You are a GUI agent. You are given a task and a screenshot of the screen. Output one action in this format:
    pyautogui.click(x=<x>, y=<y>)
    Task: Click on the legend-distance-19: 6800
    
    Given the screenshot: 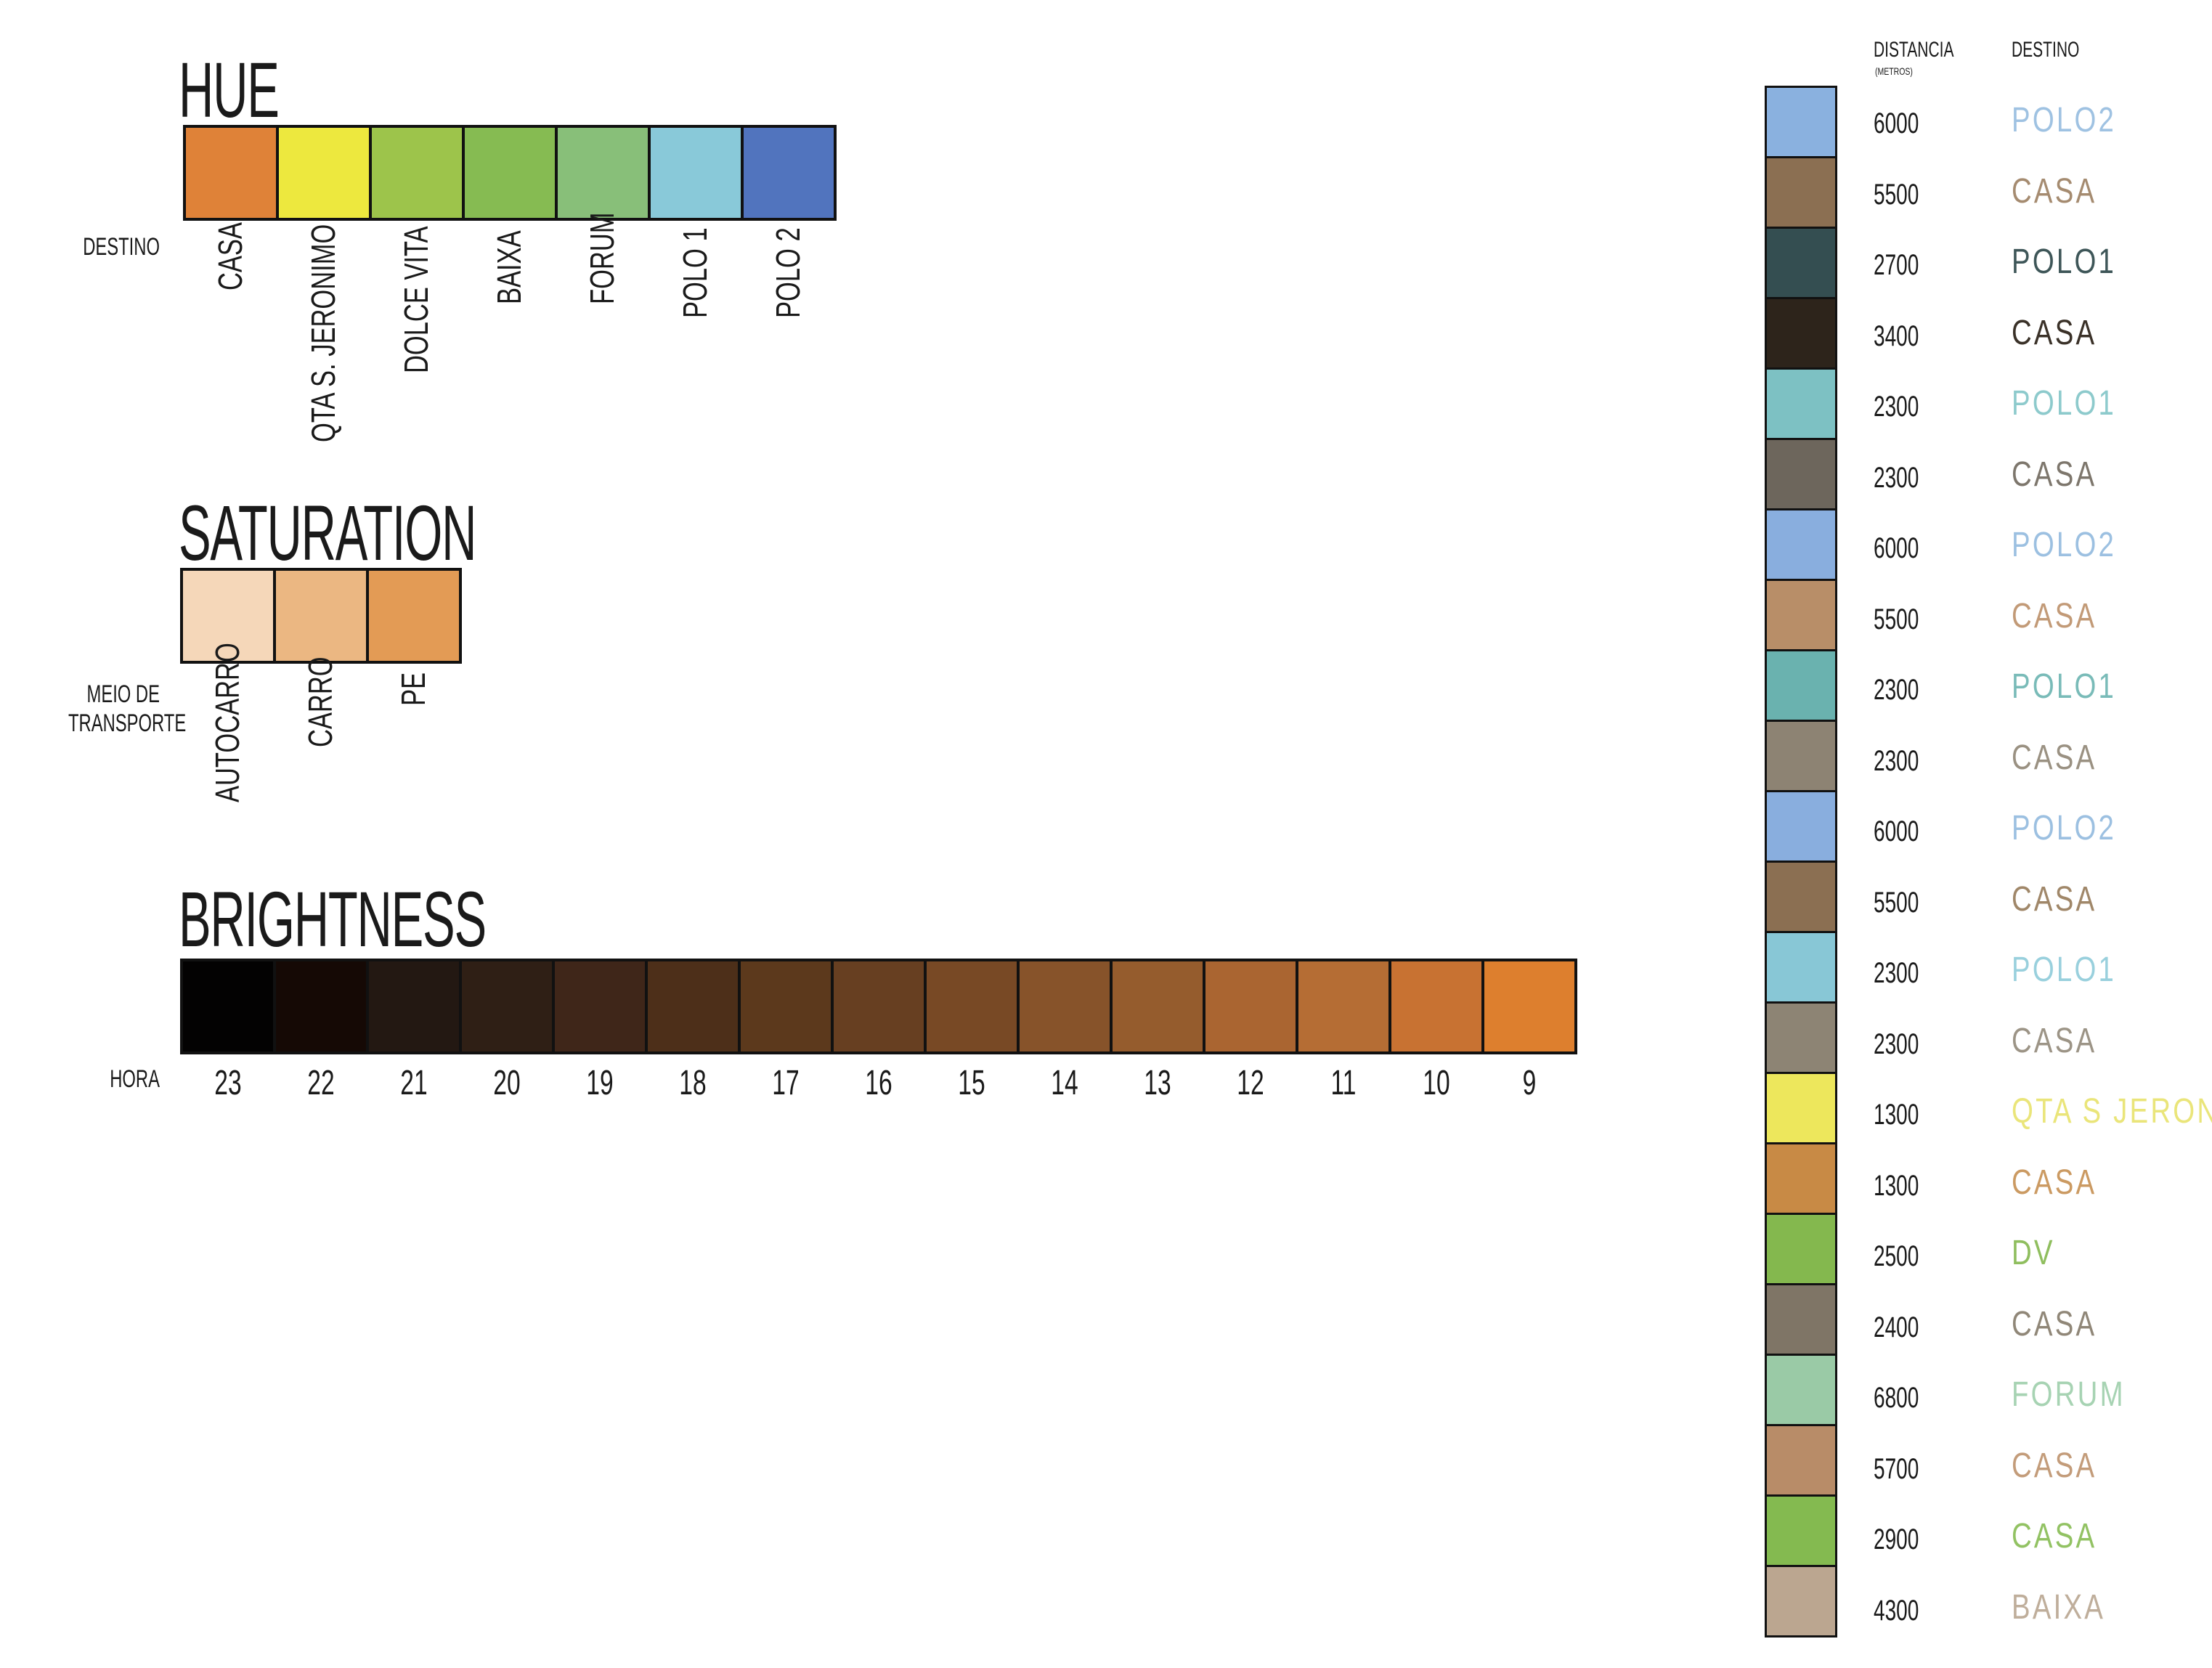 What is the action you would take?
    pyautogui.click(x=1896, y=1398)
    